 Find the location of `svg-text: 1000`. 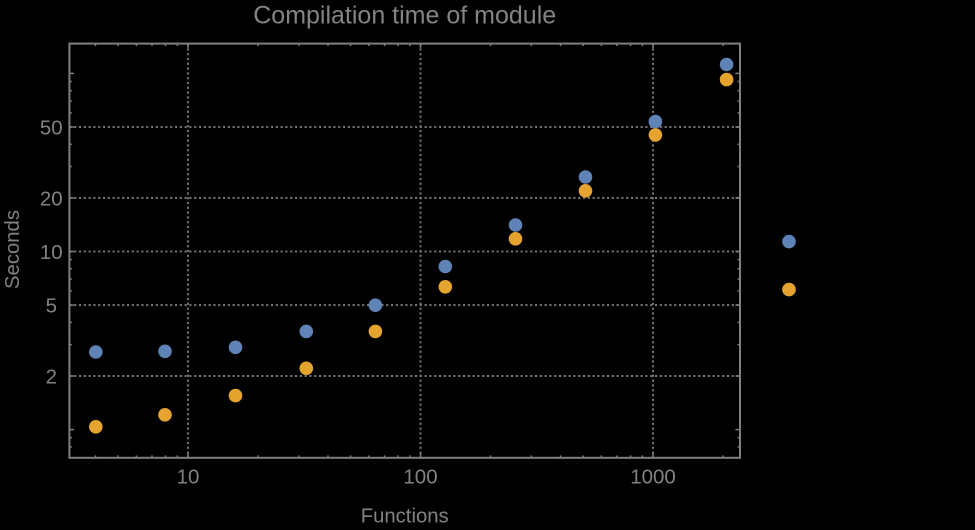

svg-text: 1000 is located at coordinates (653, 476).